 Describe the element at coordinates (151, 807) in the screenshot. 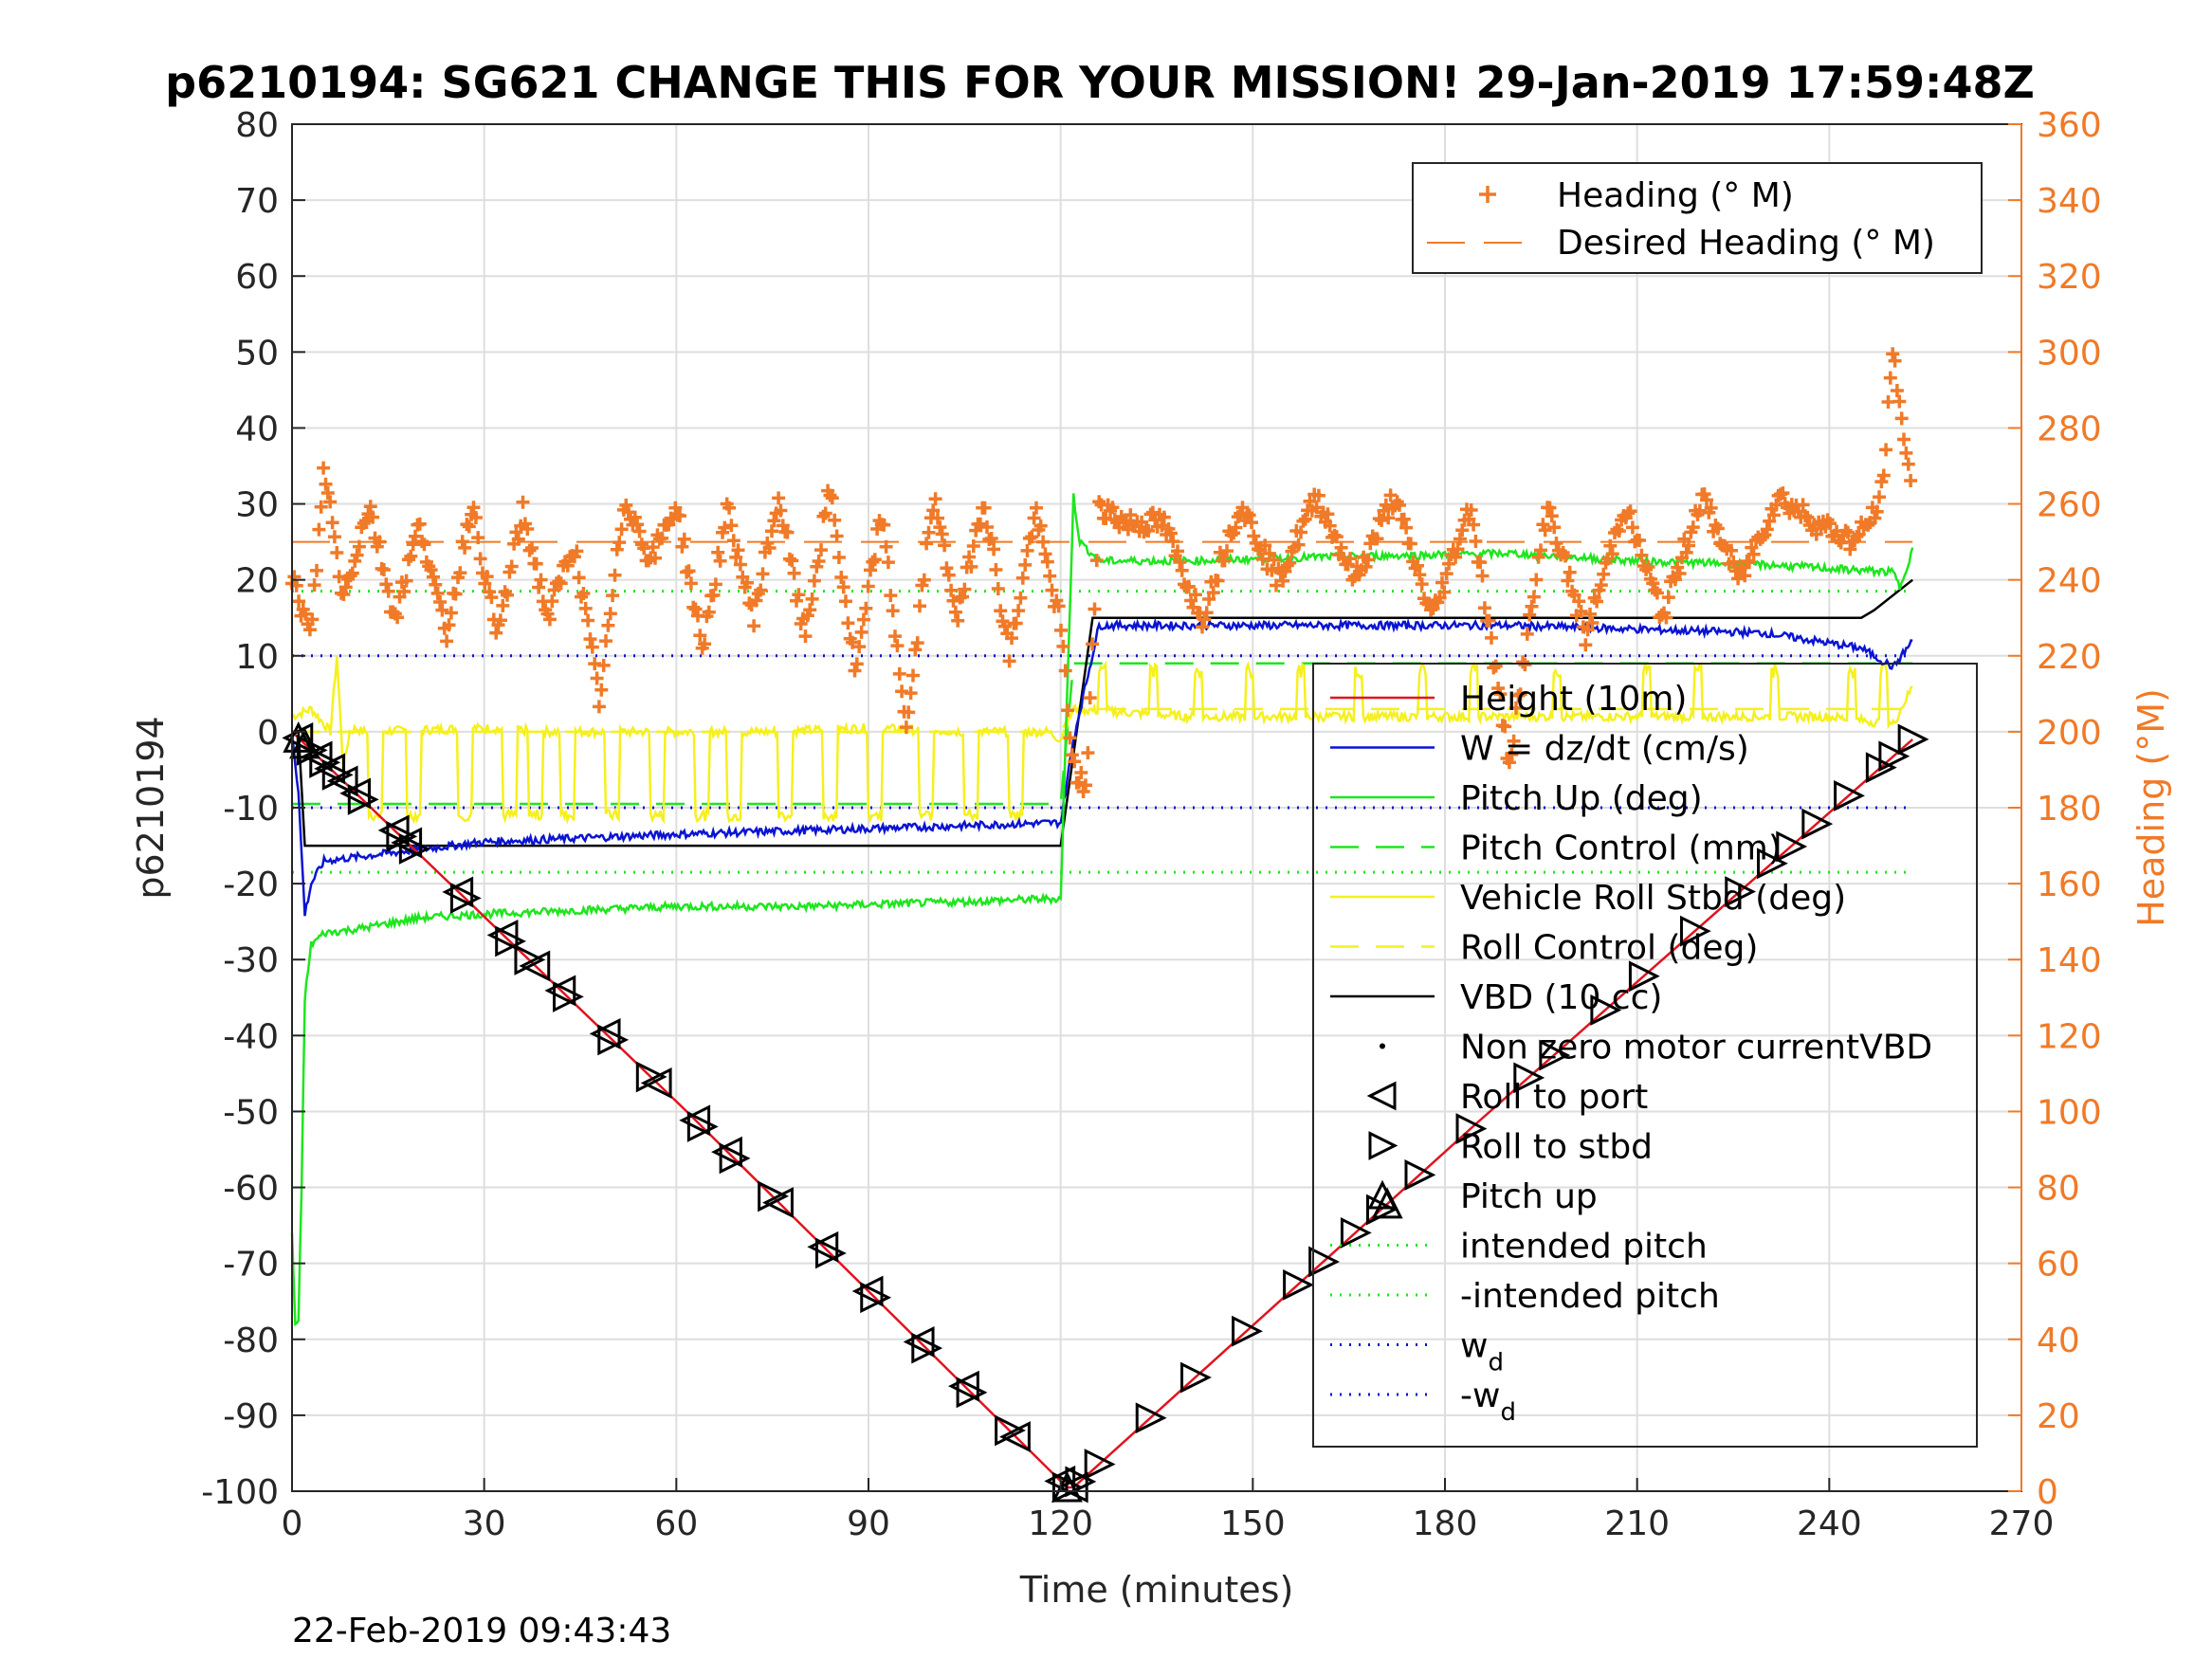

I see `y-axis-label: p6210194` at that location.